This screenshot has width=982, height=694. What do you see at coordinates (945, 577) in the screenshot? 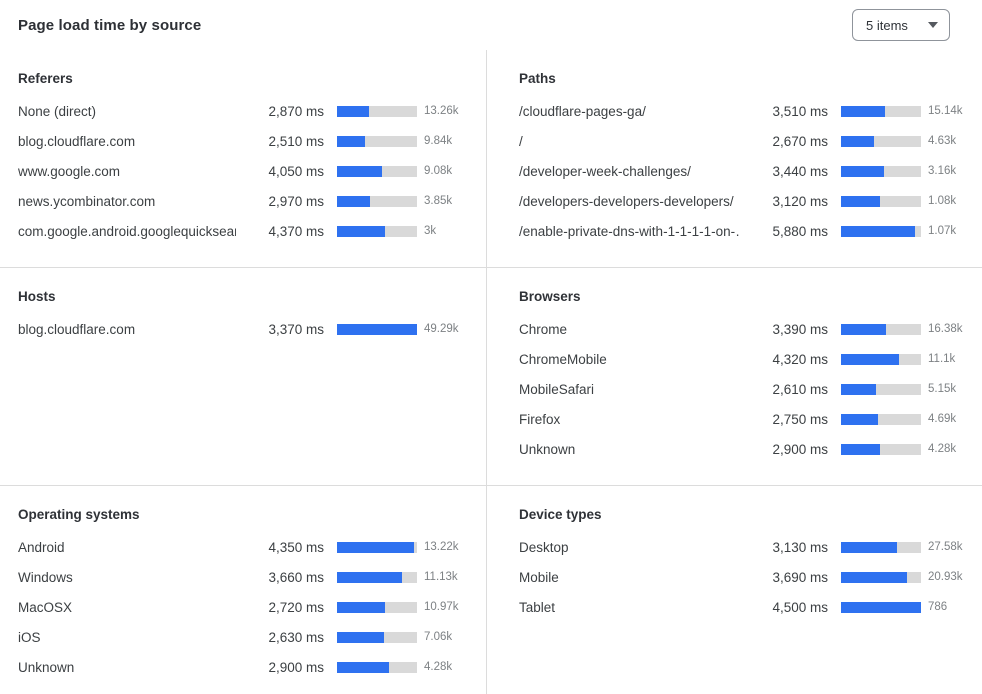
I see `row-count-value: 20.93k` at bounding box center [945, 577].